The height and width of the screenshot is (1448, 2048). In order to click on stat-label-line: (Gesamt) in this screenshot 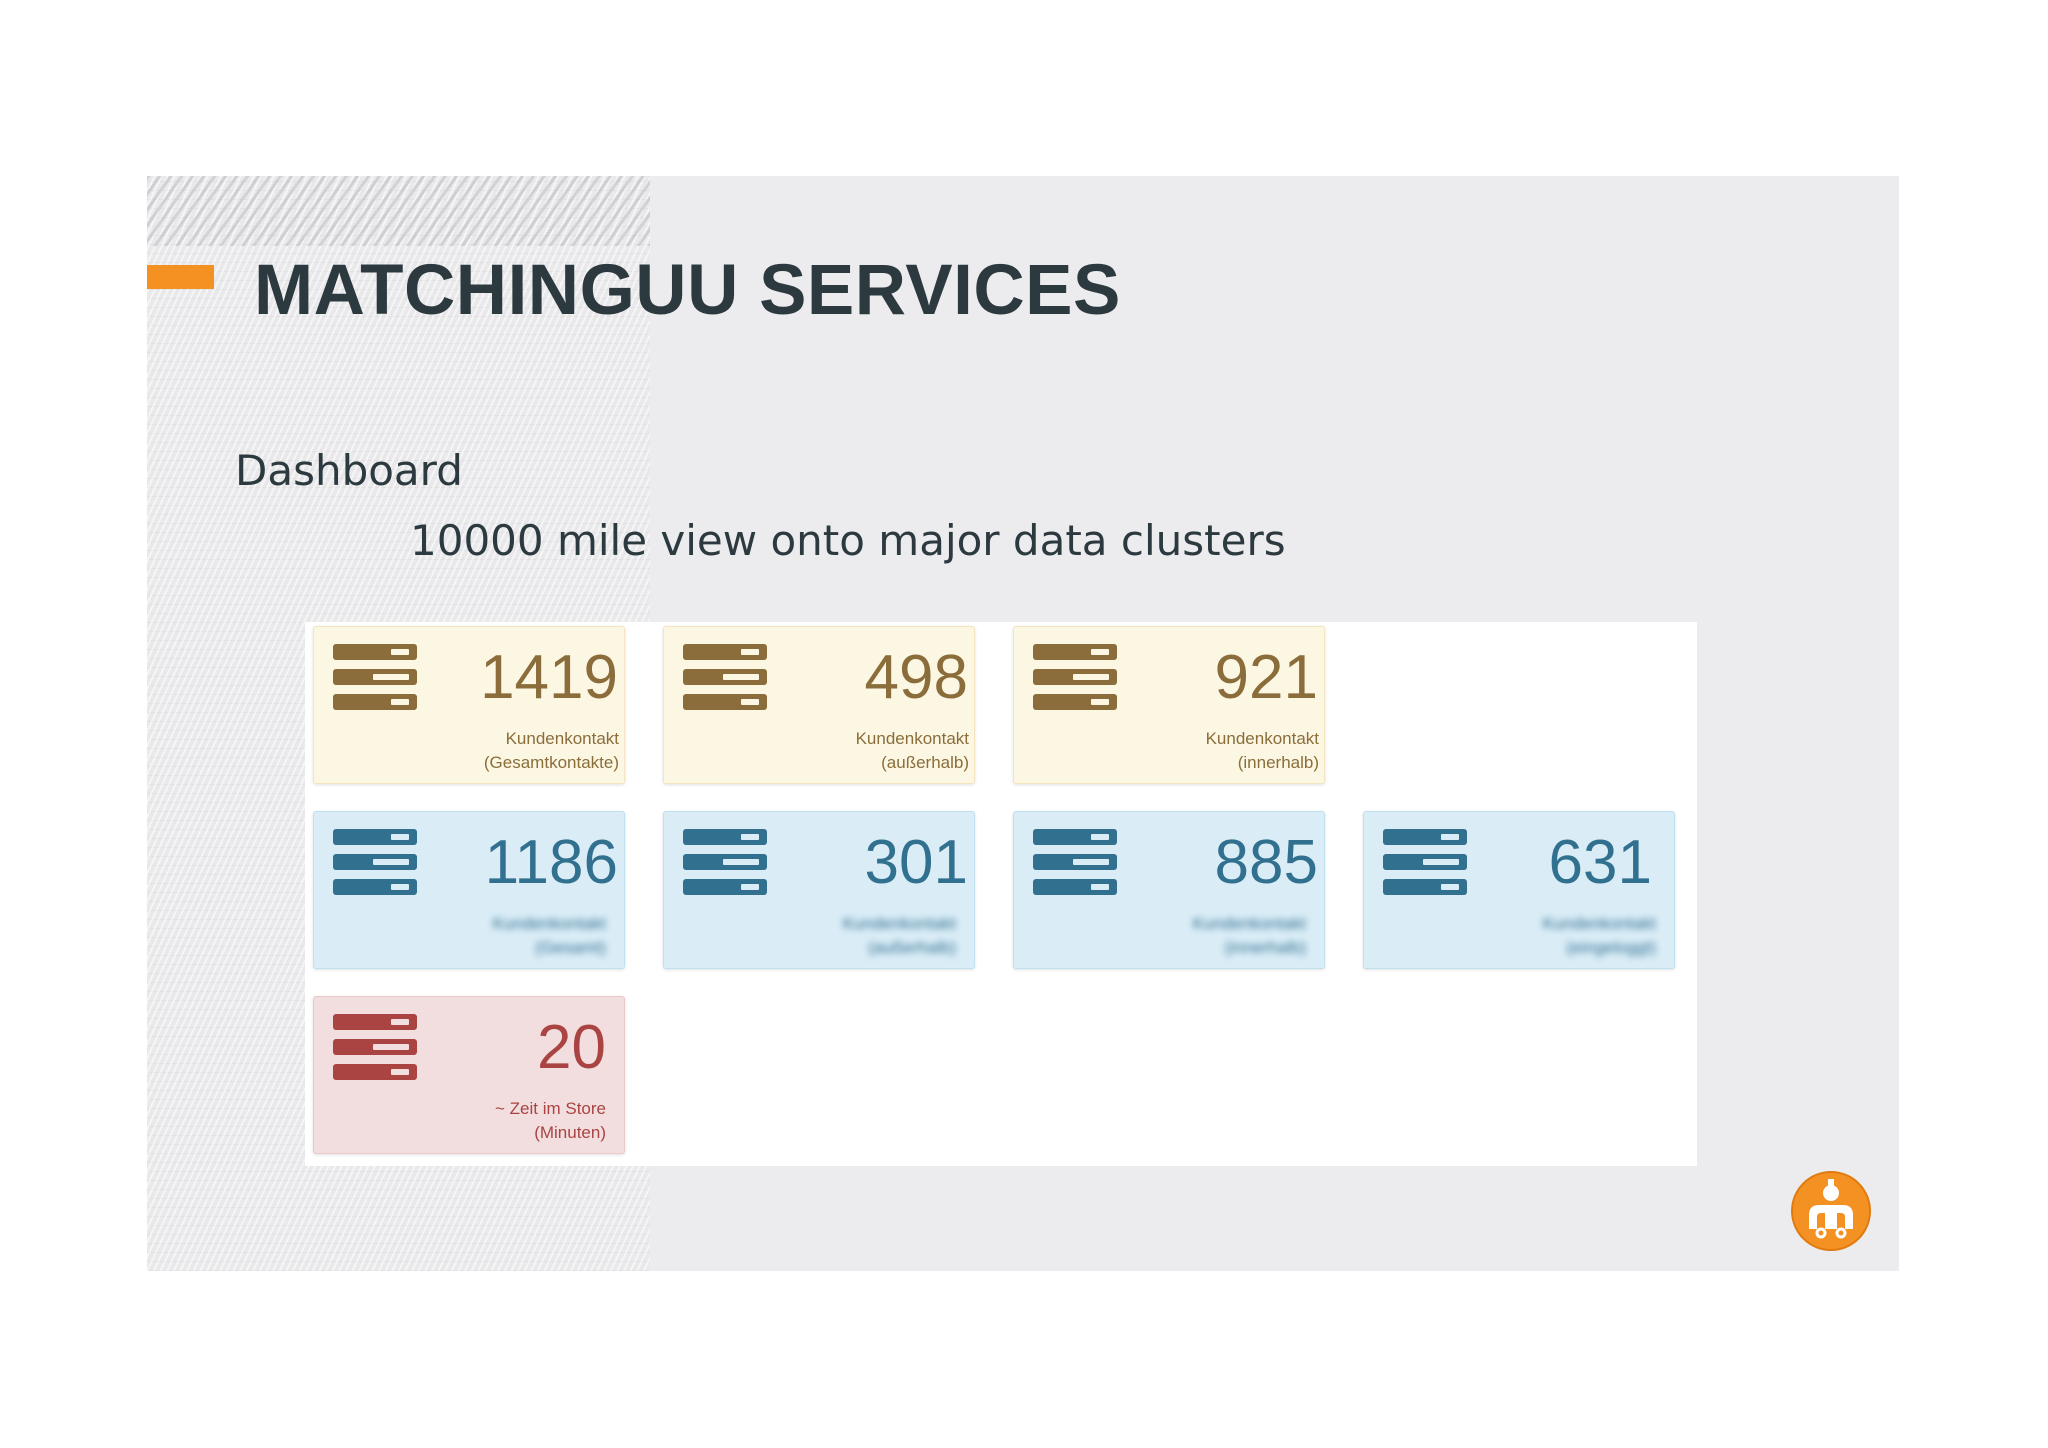, I will do `click(570, 947)`.